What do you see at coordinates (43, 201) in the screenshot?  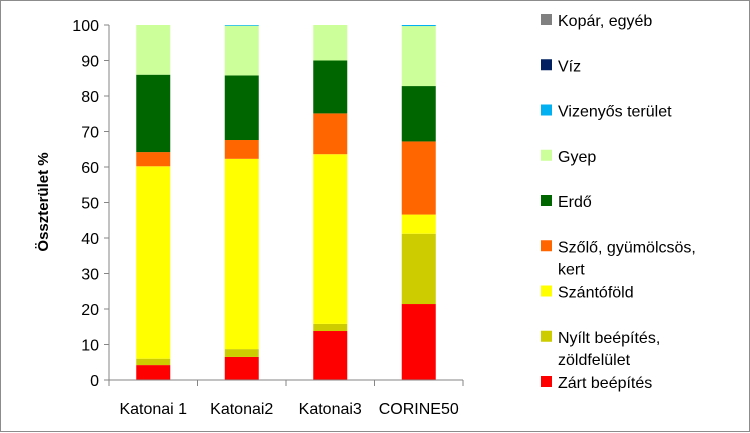 I see `y-axis-label: Összterület %` at bounding box center [43, 201].